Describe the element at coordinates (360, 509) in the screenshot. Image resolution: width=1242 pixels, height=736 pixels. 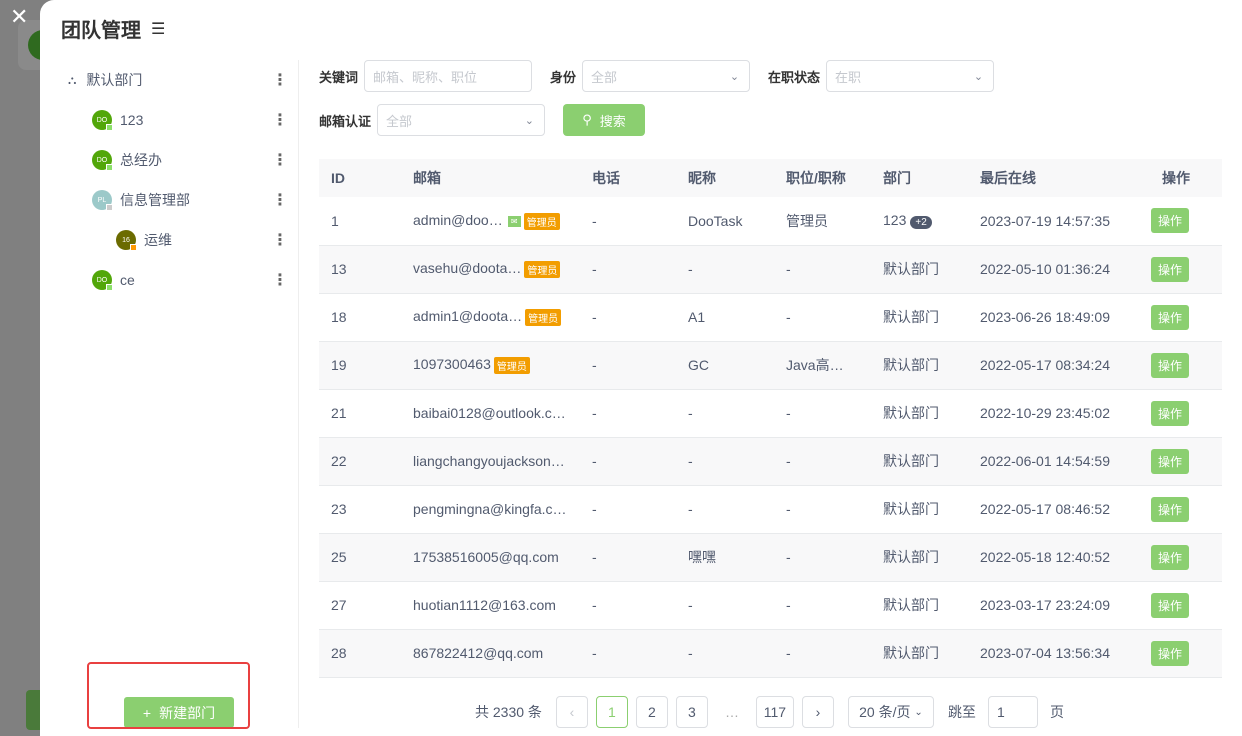
I see `user-id: 23` at that location.